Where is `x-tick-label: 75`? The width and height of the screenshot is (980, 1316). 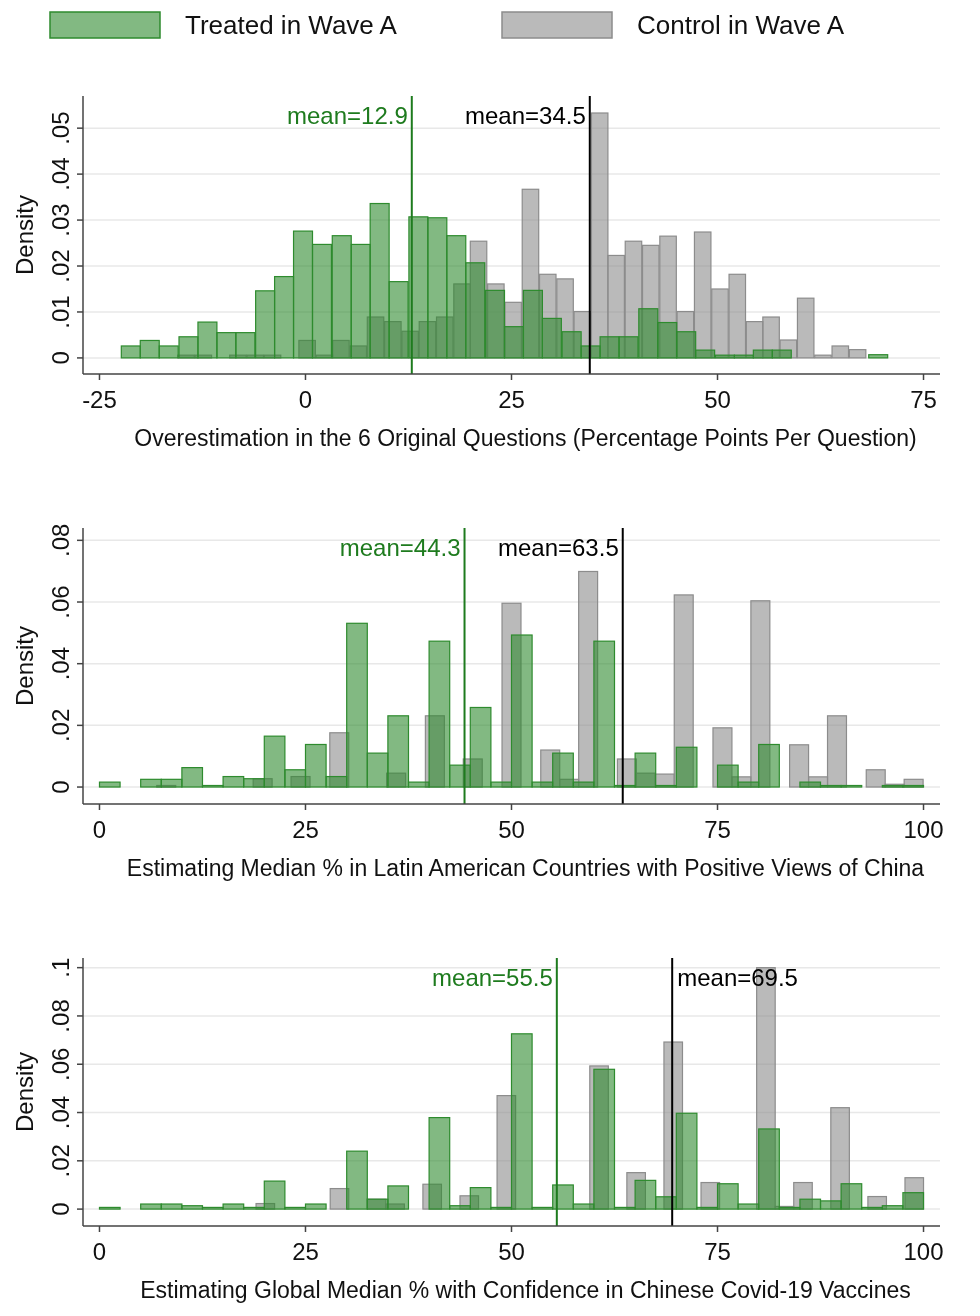
x-tick-label: 75 is located at coordinates (717, 829).